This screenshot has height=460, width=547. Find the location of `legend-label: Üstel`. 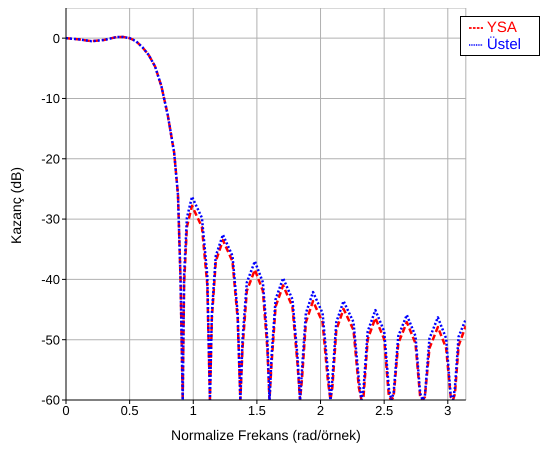

legend-label: Üstel is located at coordinates (503, 44).